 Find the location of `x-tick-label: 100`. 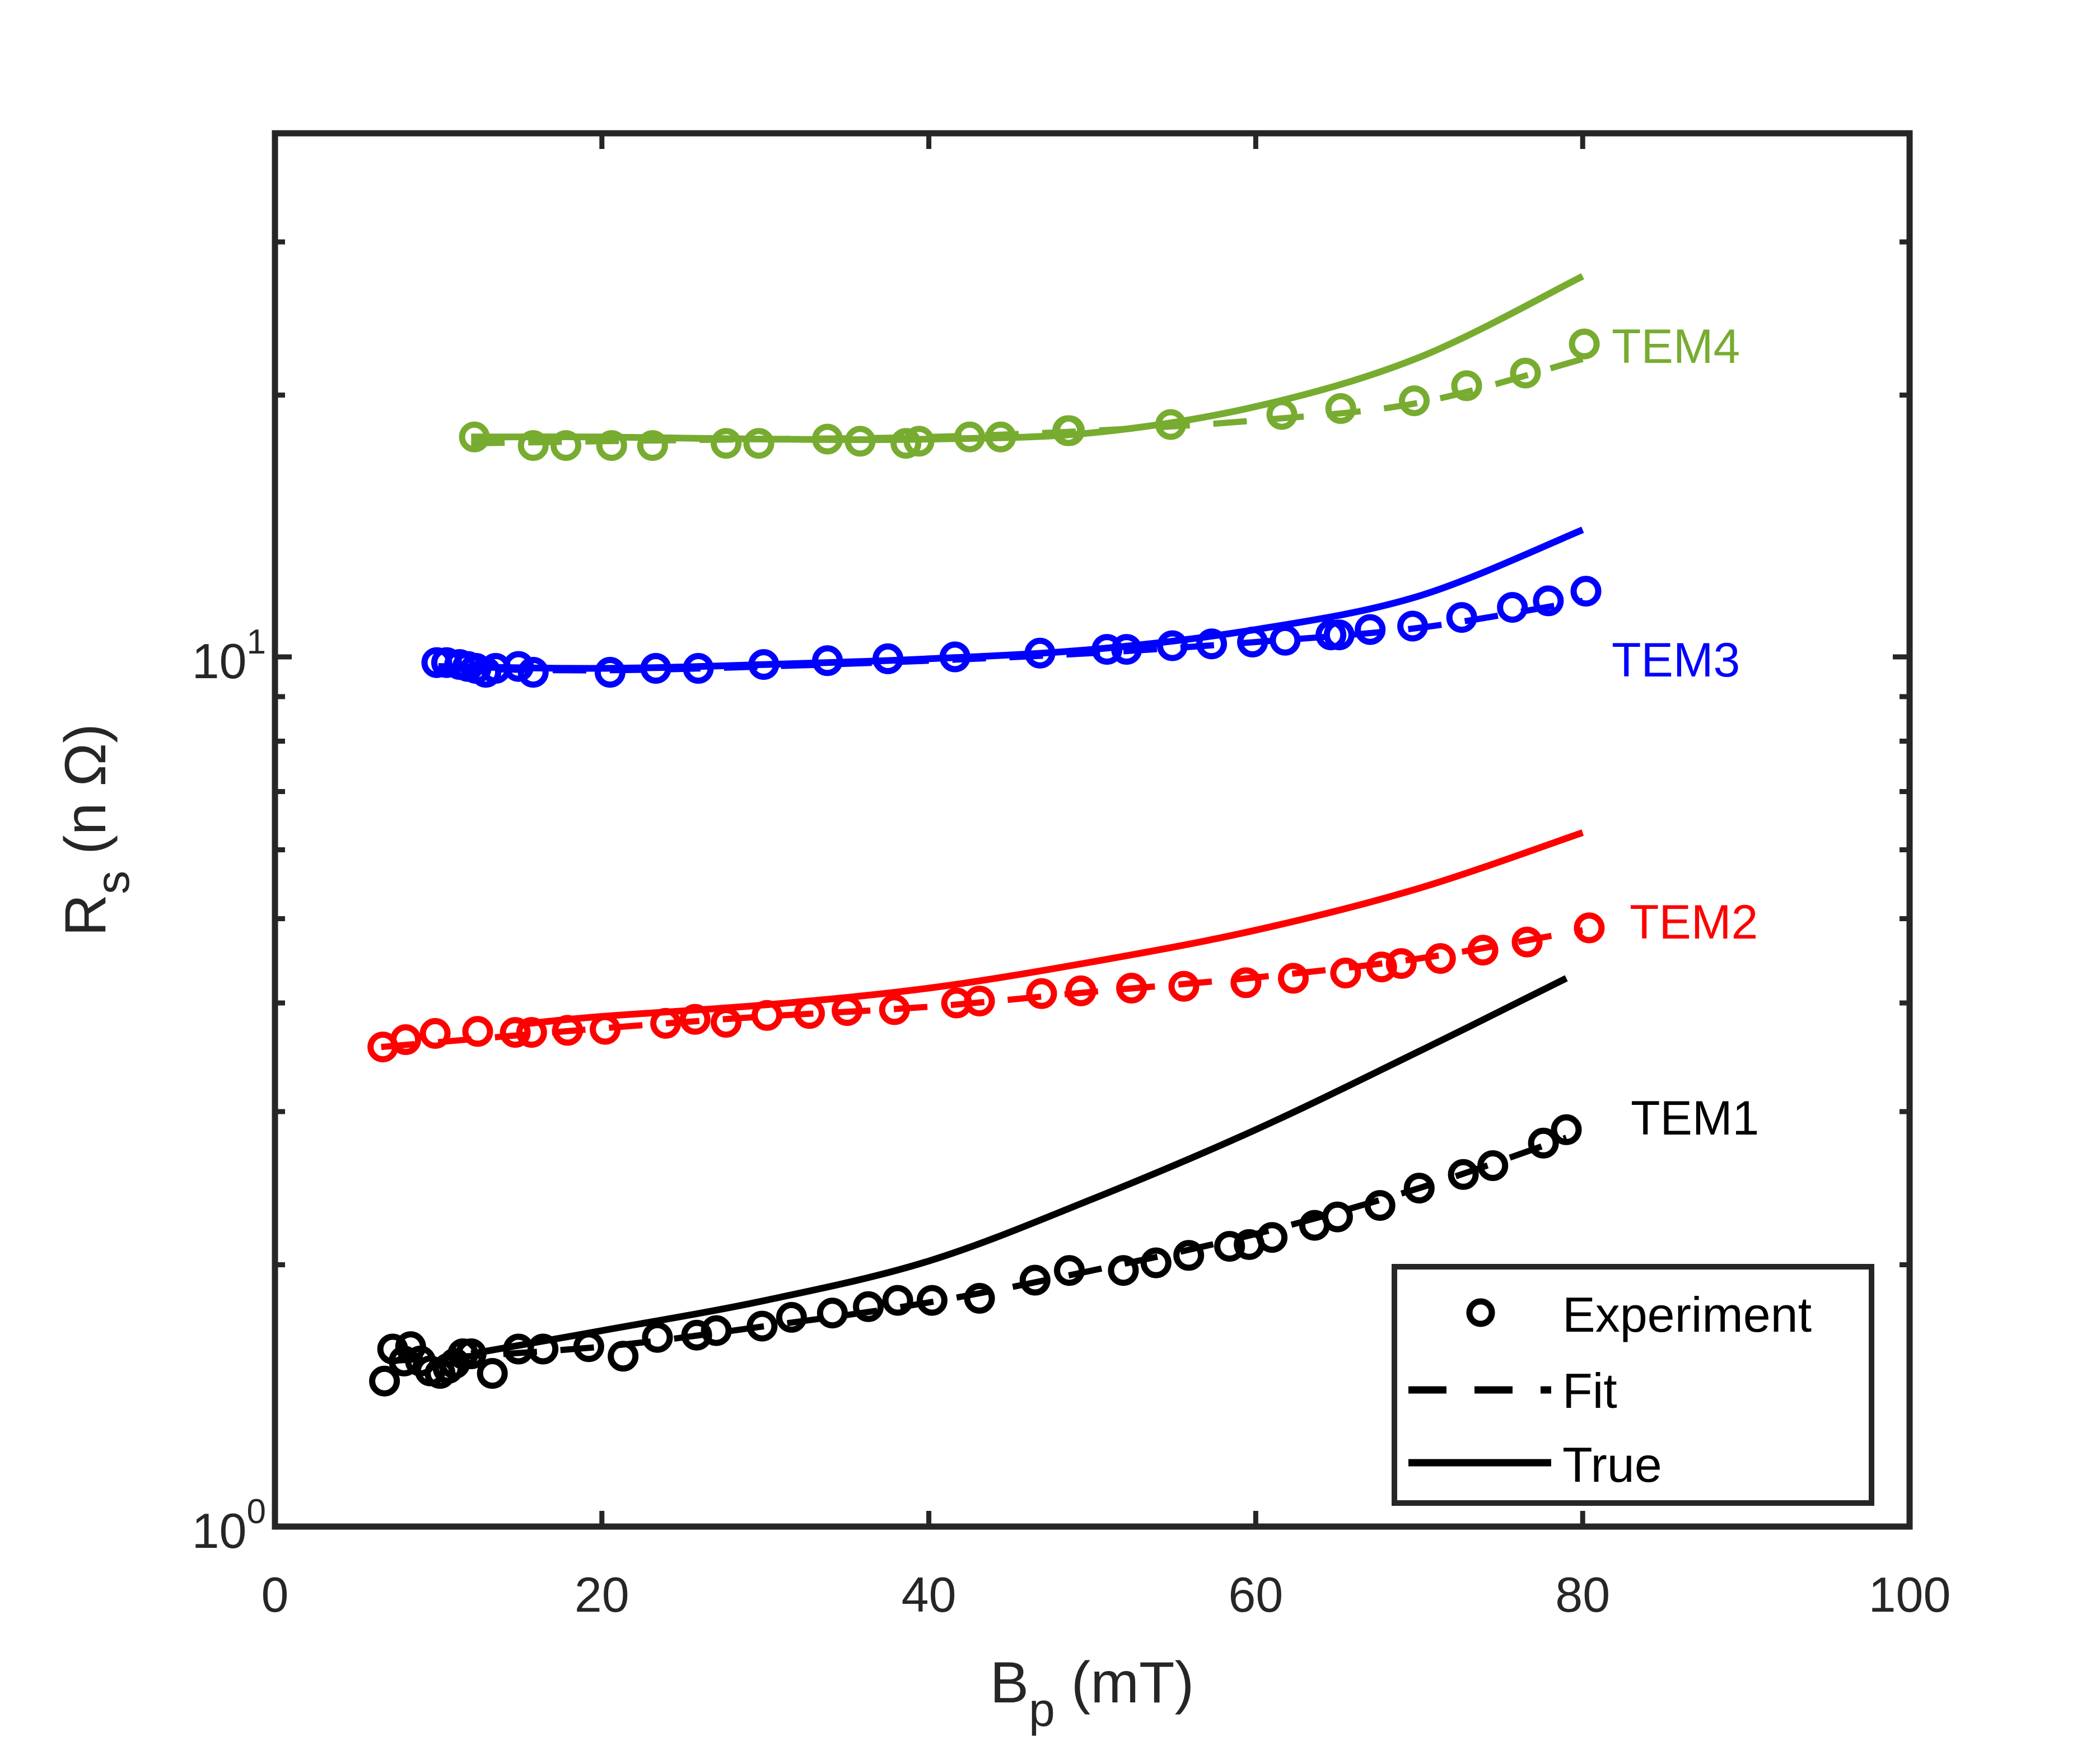

x-tick-label: 100 is located at coordinates (1910, 1595).